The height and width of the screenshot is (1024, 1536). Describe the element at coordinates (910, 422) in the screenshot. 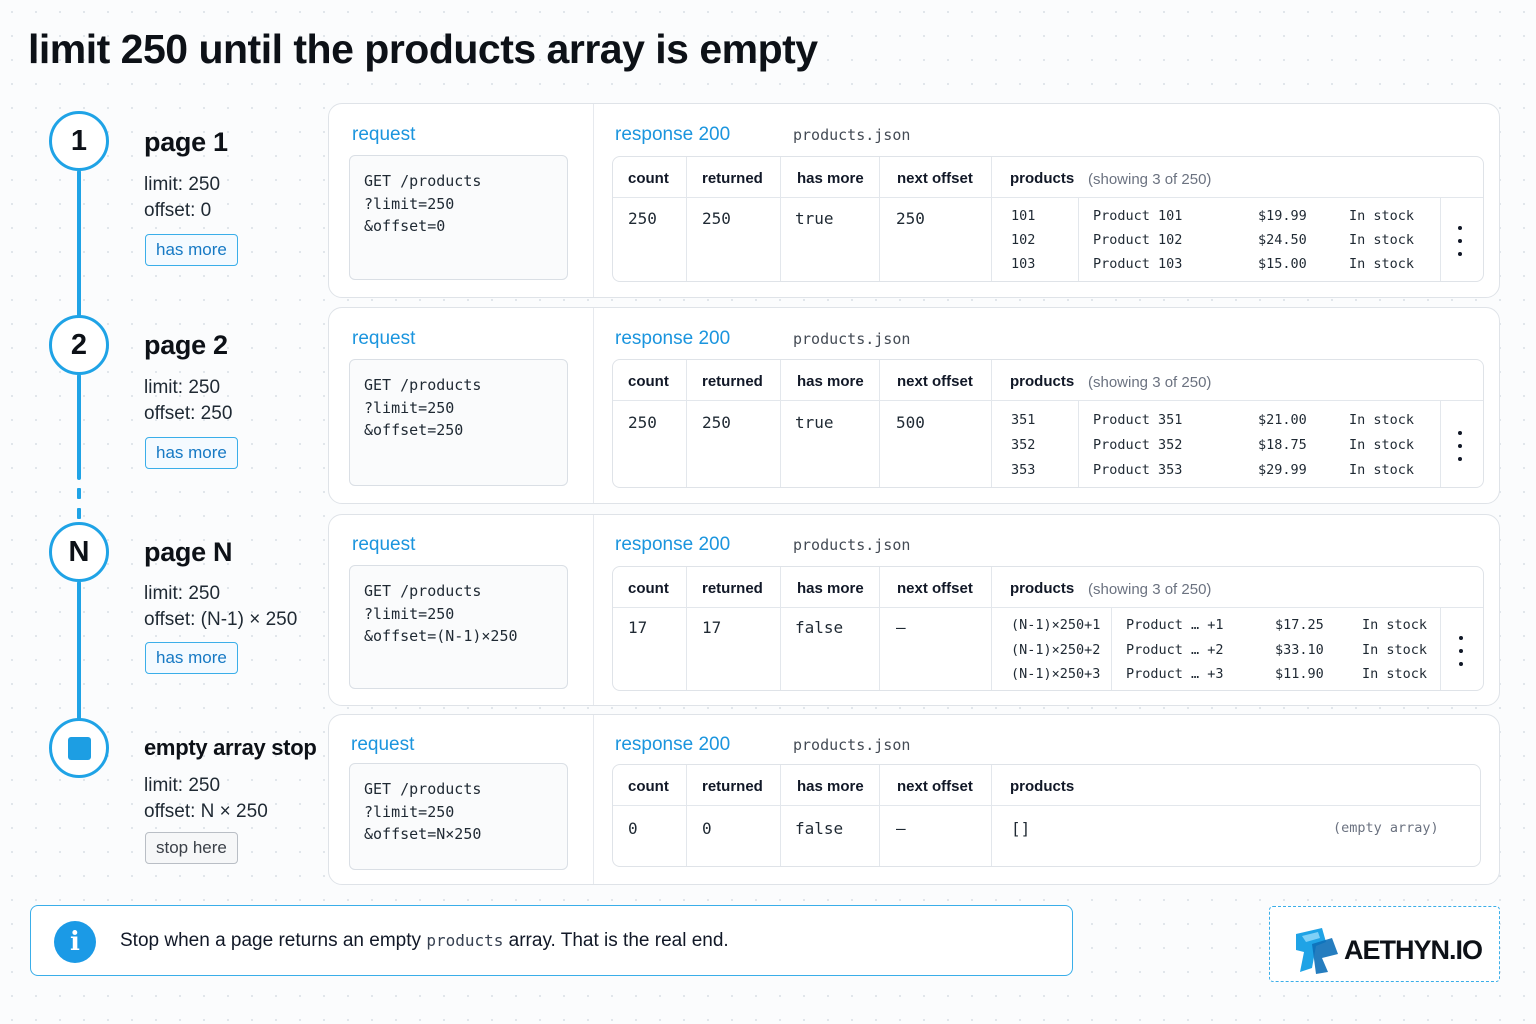

I see `next-offset-value: 500` at that location.